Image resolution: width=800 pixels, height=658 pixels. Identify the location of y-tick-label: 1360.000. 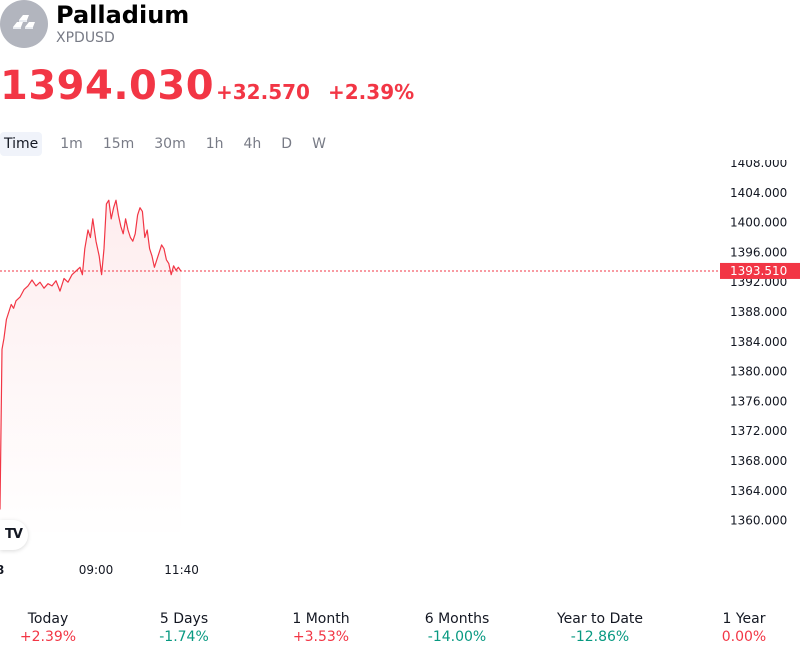
(758, 521).